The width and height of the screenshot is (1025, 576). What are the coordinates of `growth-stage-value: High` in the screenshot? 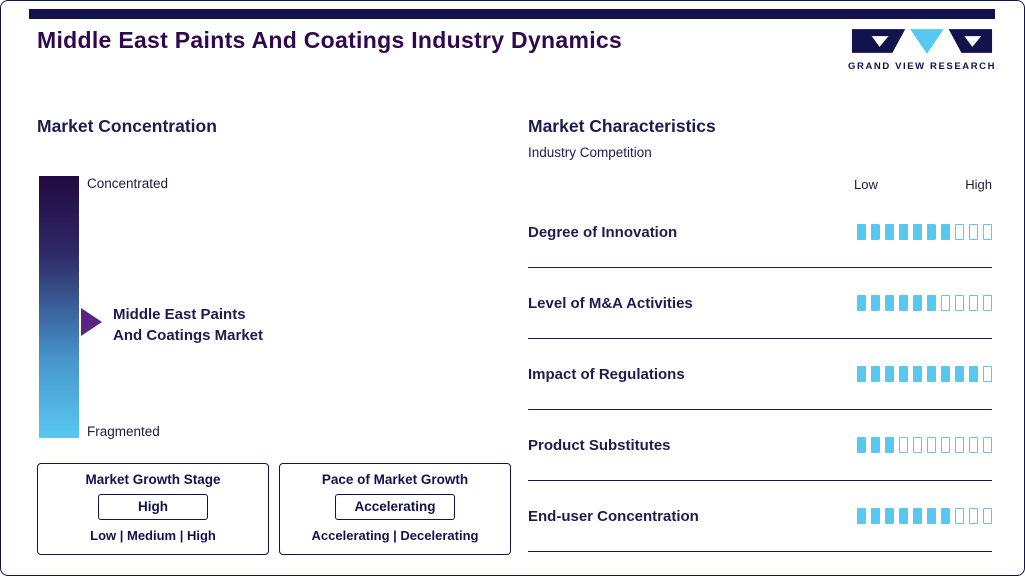 It's located at (153, 507).